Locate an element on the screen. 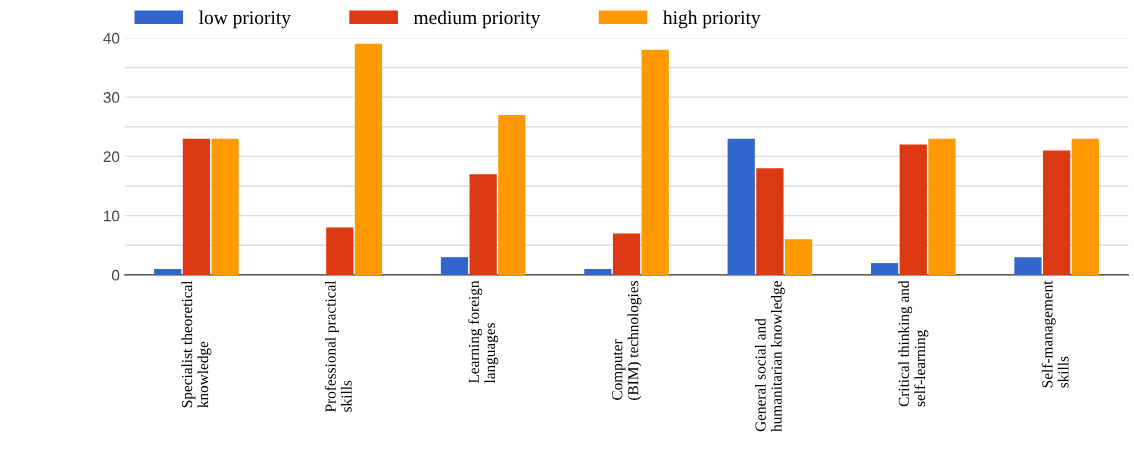 The image size is (1134, 474). y-tick-label: 20 is located at coordinates (111, 157).